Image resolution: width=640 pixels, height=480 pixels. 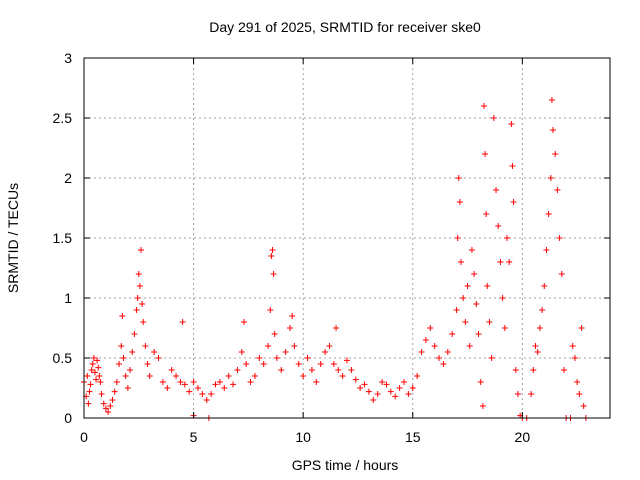 What do you see at coordinates (63, 238) in the screenshot?
I see `y-tick-label: 1.5` at bounding box center [63, 238].